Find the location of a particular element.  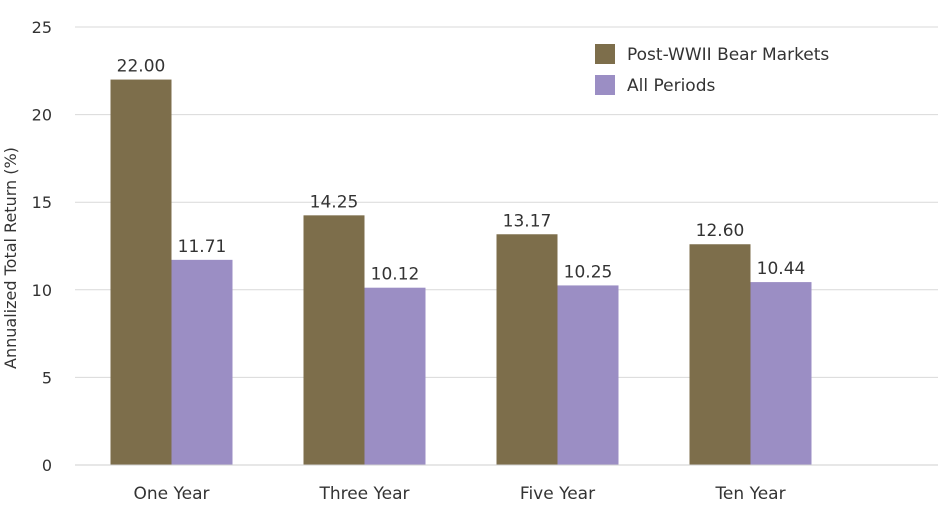

x-axis-categories: One Year Three Year Five Year Ten Year is located at coordinates (459, 494).